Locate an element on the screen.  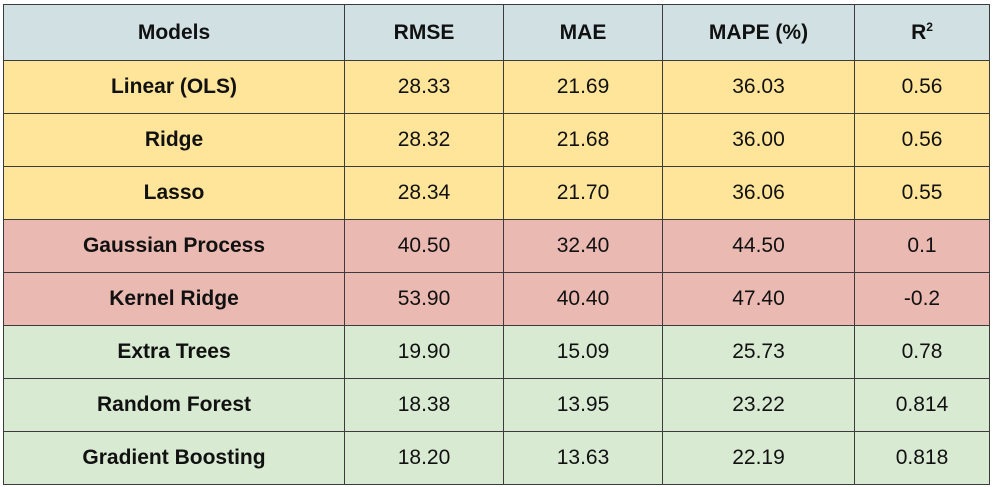
rmse-cell: 18.20 is located at coordinates (424, 458).